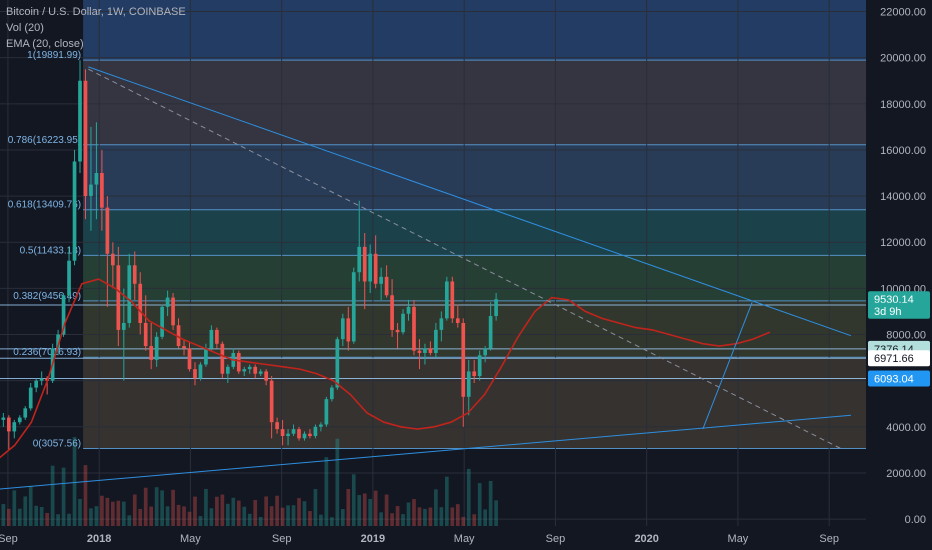  What do you see at coordinates (903, 151) in the screenshot?
I see `price-tick-label: 16000.00` at bounding box center [903, 151].